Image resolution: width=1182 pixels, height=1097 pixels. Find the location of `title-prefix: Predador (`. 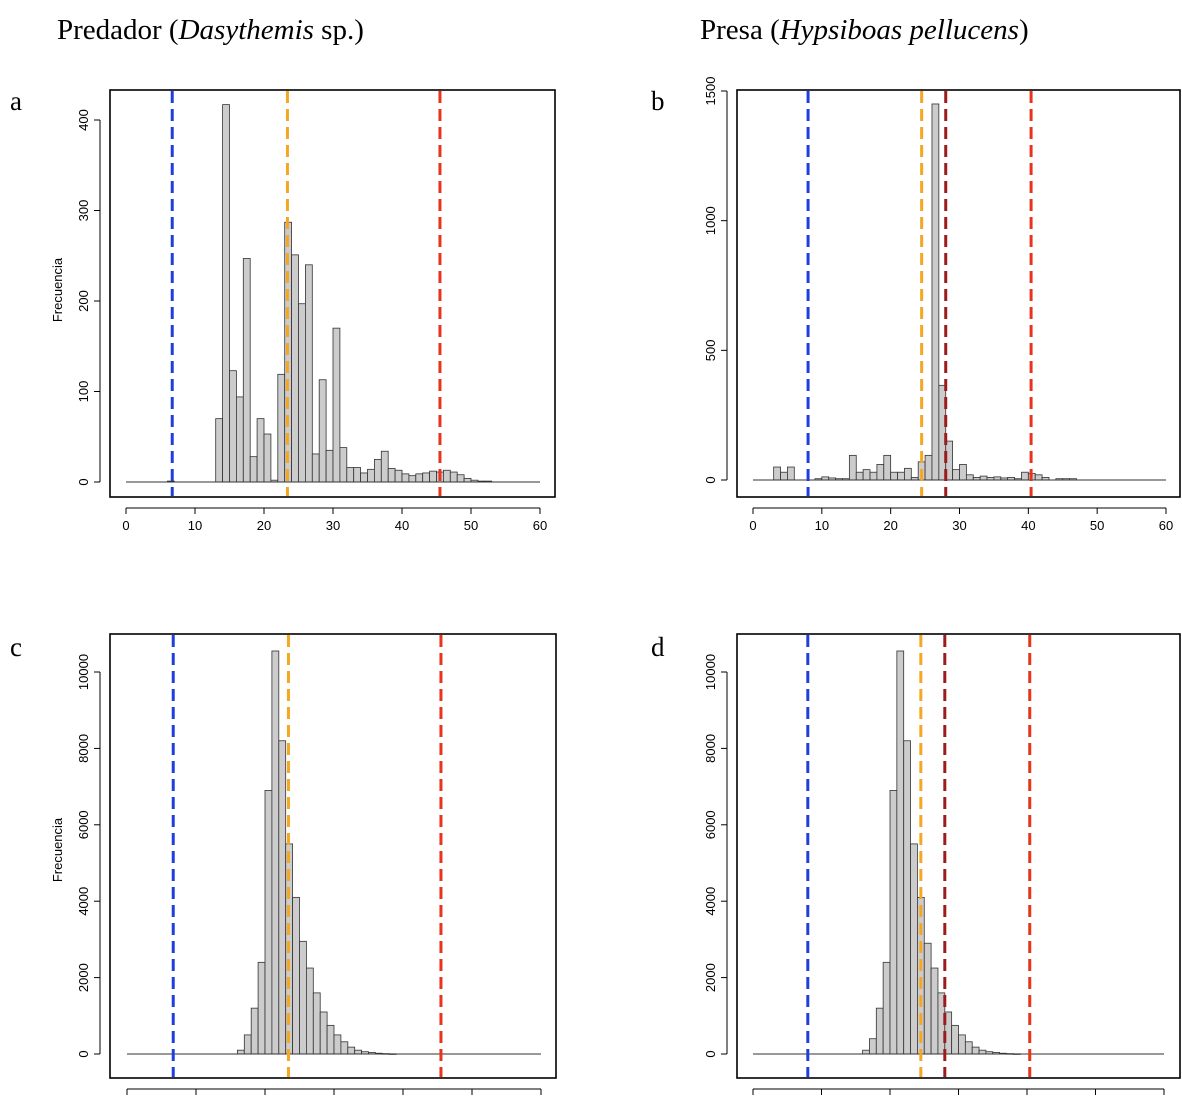

title-prefix: Predador ( is located at coordinates (118, 30).